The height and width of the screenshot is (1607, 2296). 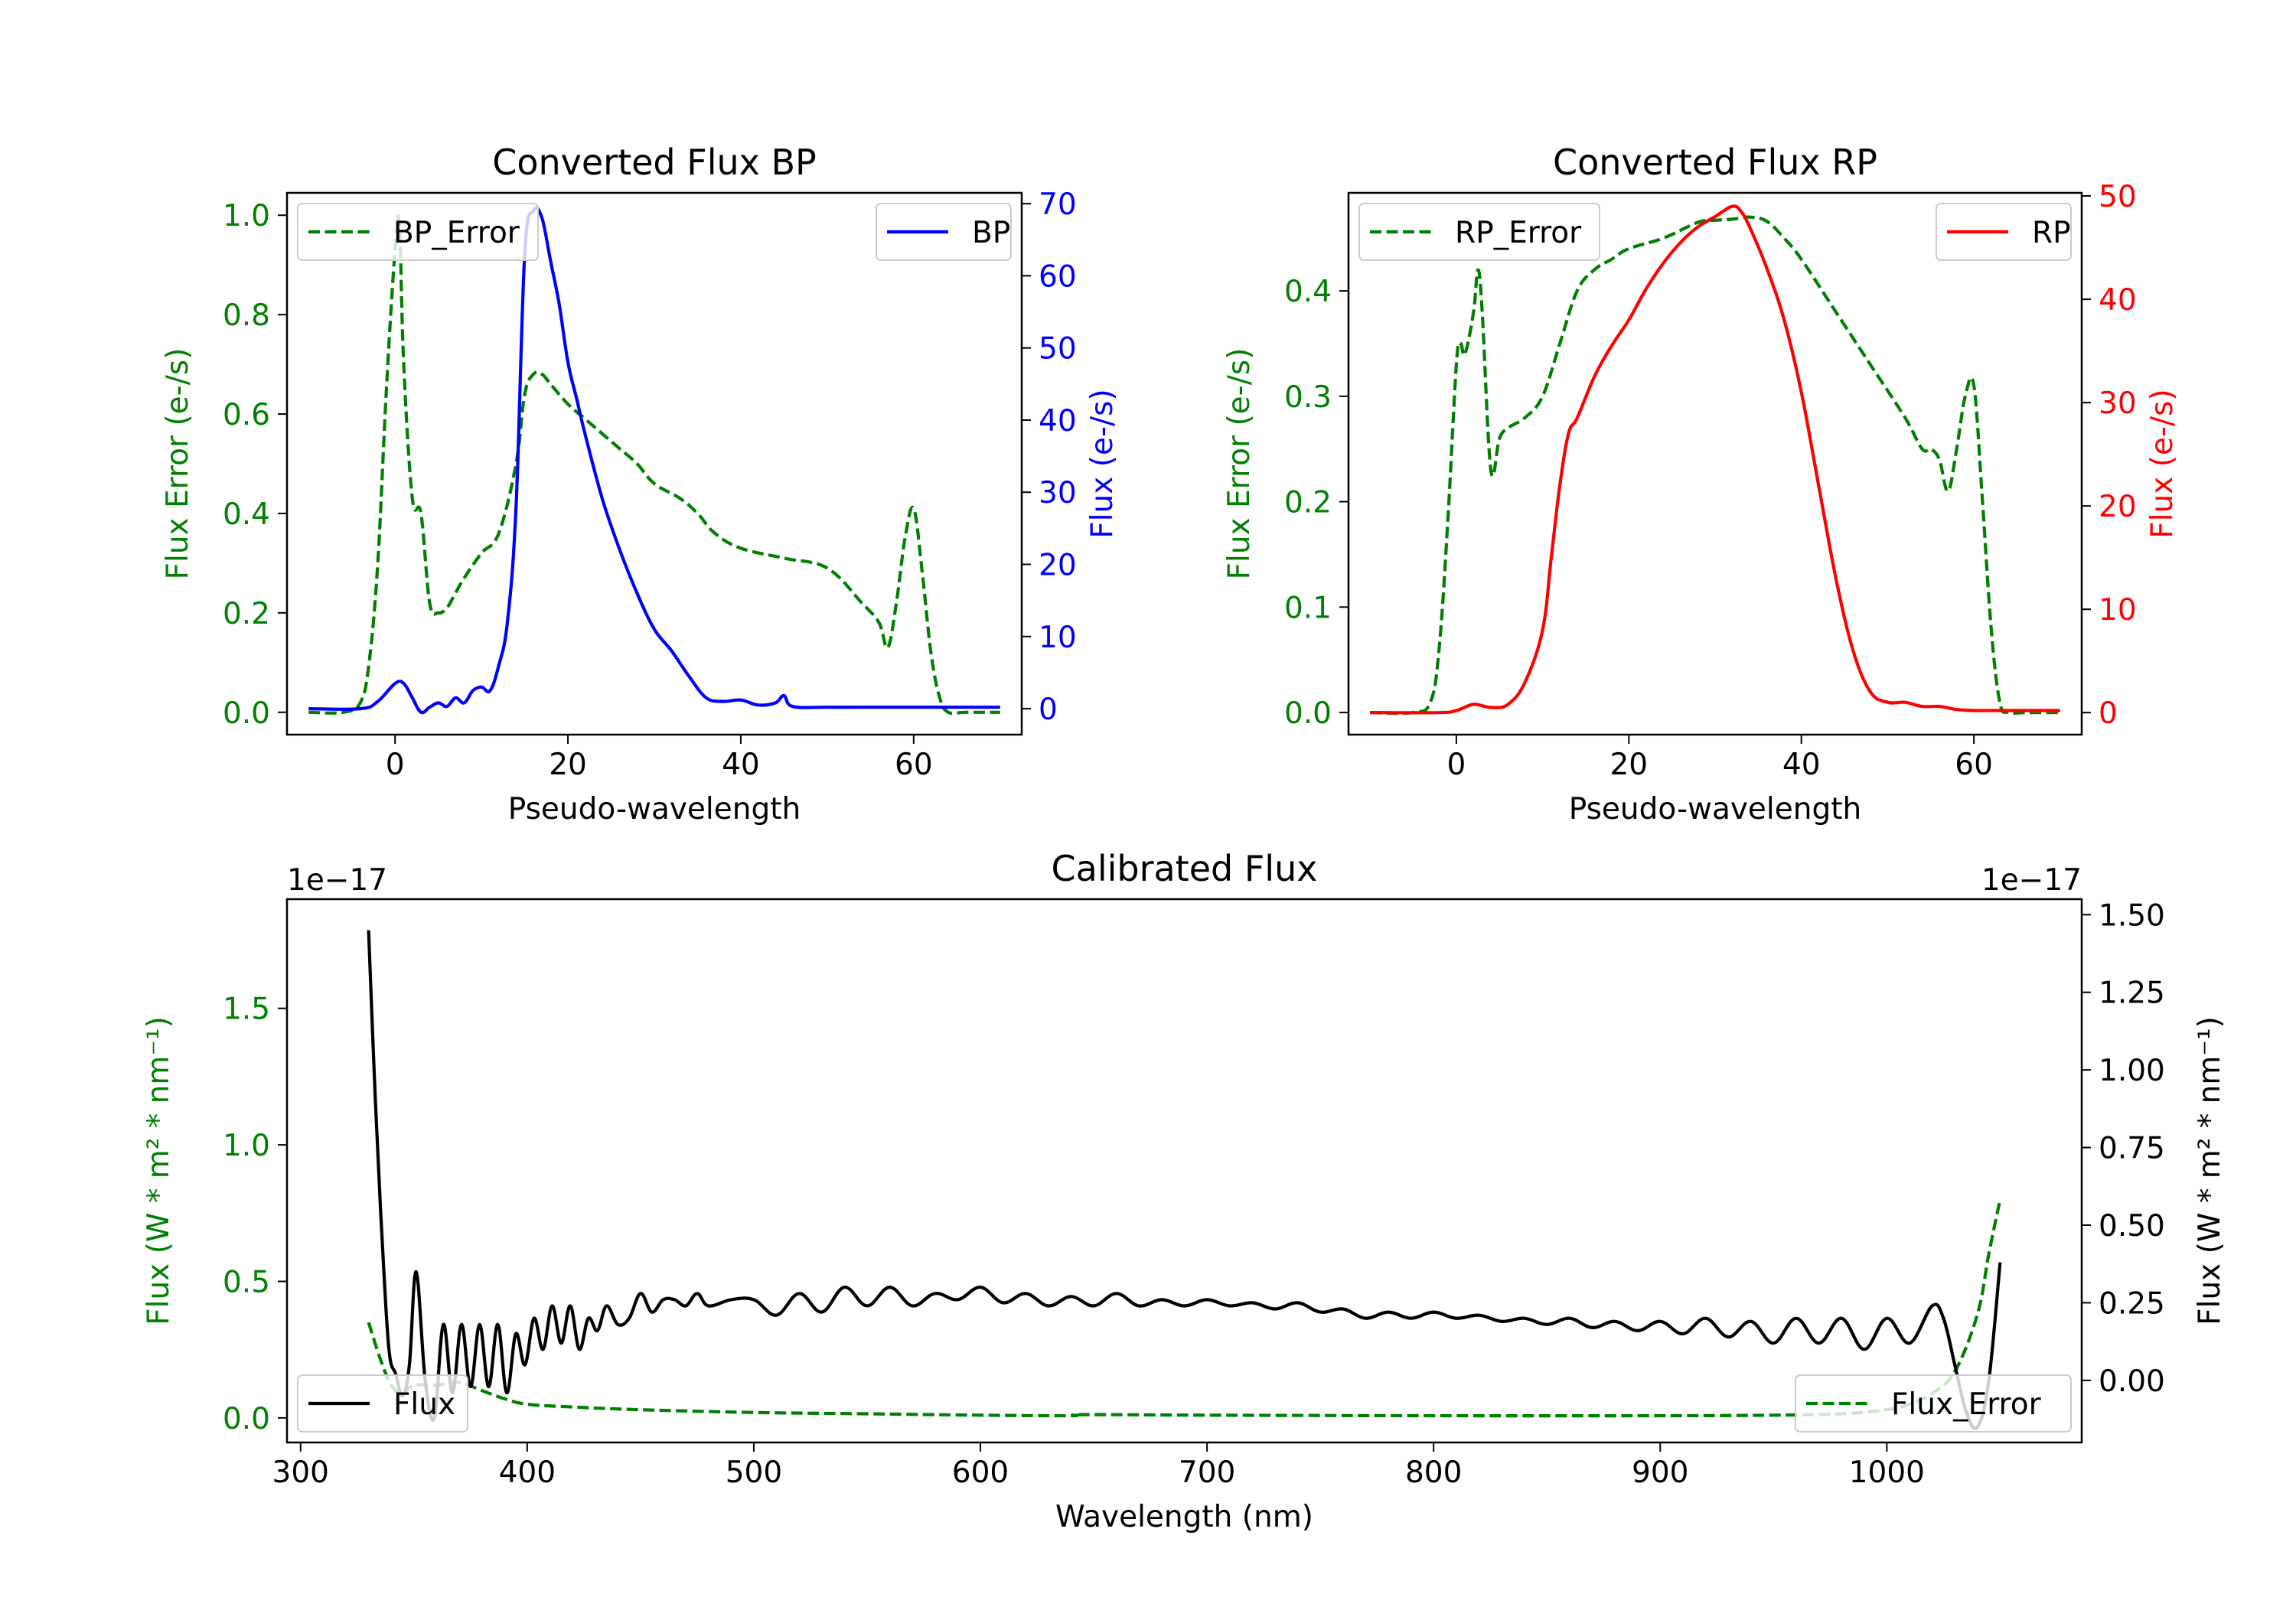 I want to click on y-right-tick-label: 60, so click(x=1058, y=276).